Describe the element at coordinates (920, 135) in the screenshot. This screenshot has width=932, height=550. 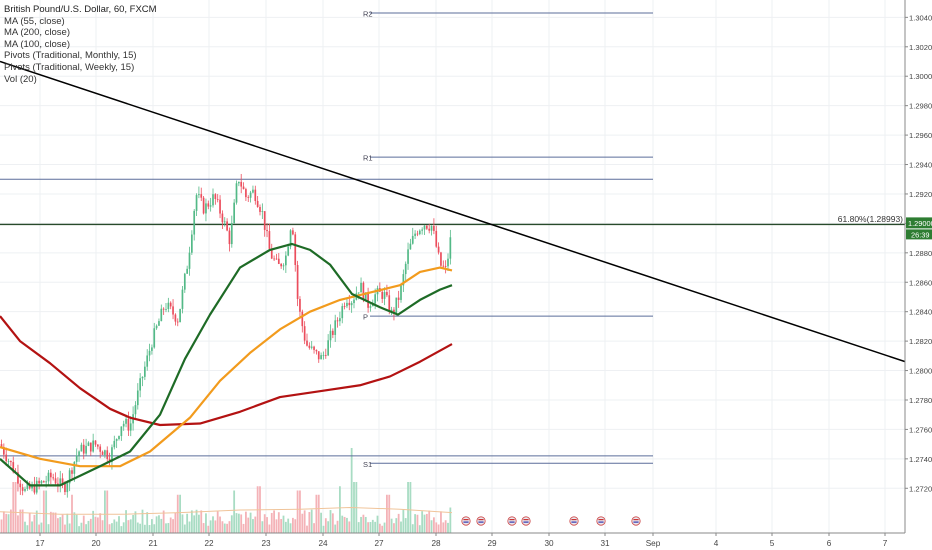
I see `price-tick-label: 1.29600` at that location.